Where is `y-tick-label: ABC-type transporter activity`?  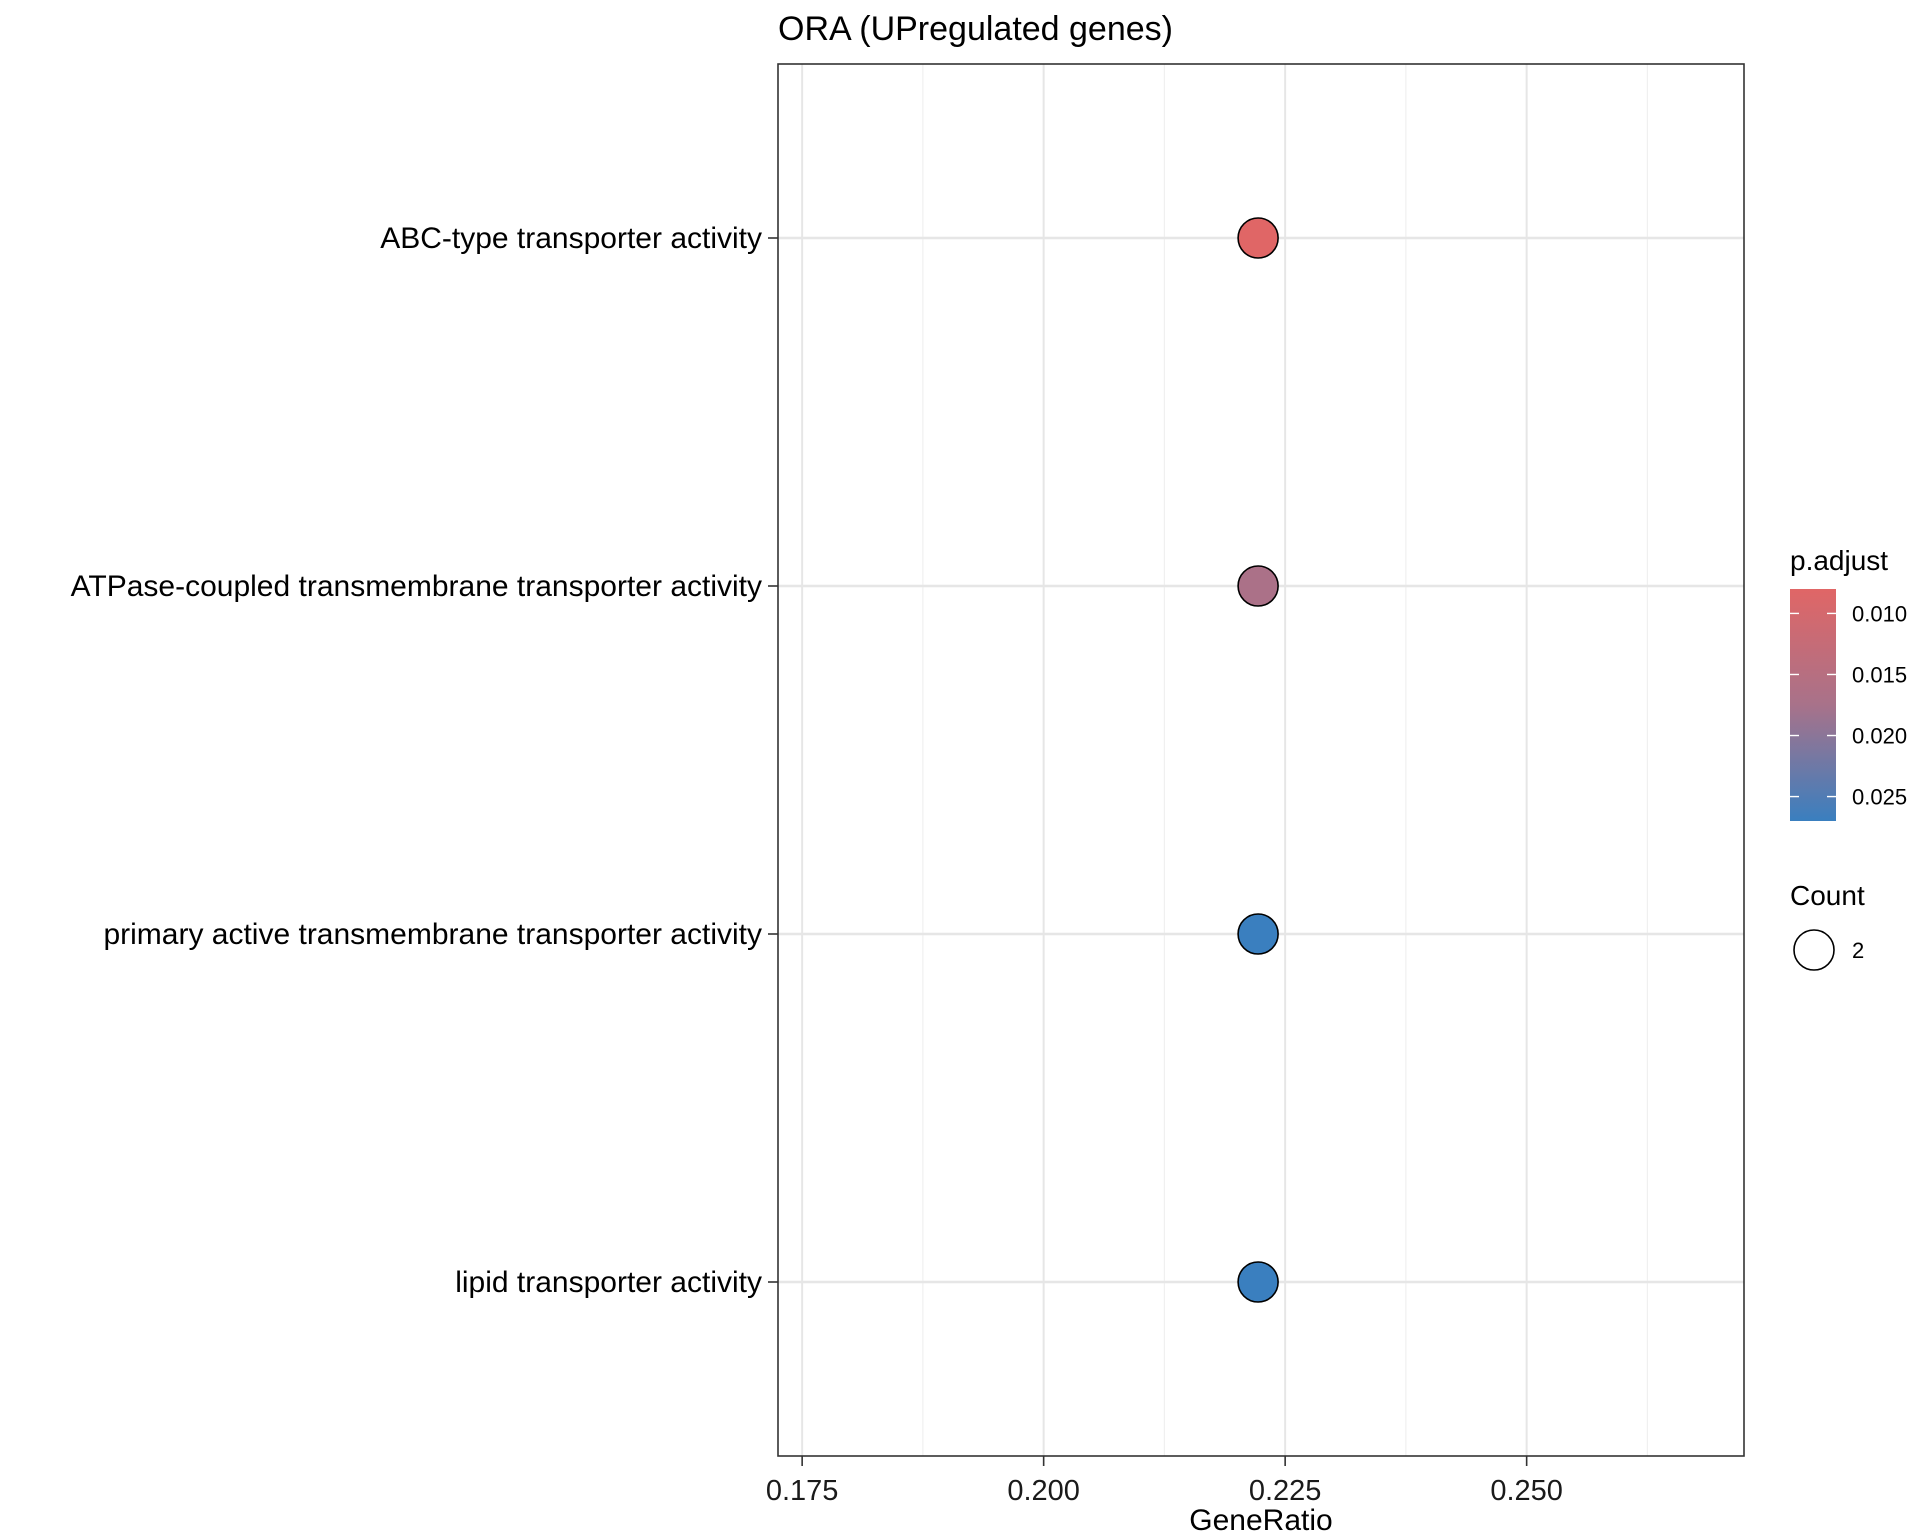
y-tick-label: ABC-type transporter activity is located at coordinates (571, 238).